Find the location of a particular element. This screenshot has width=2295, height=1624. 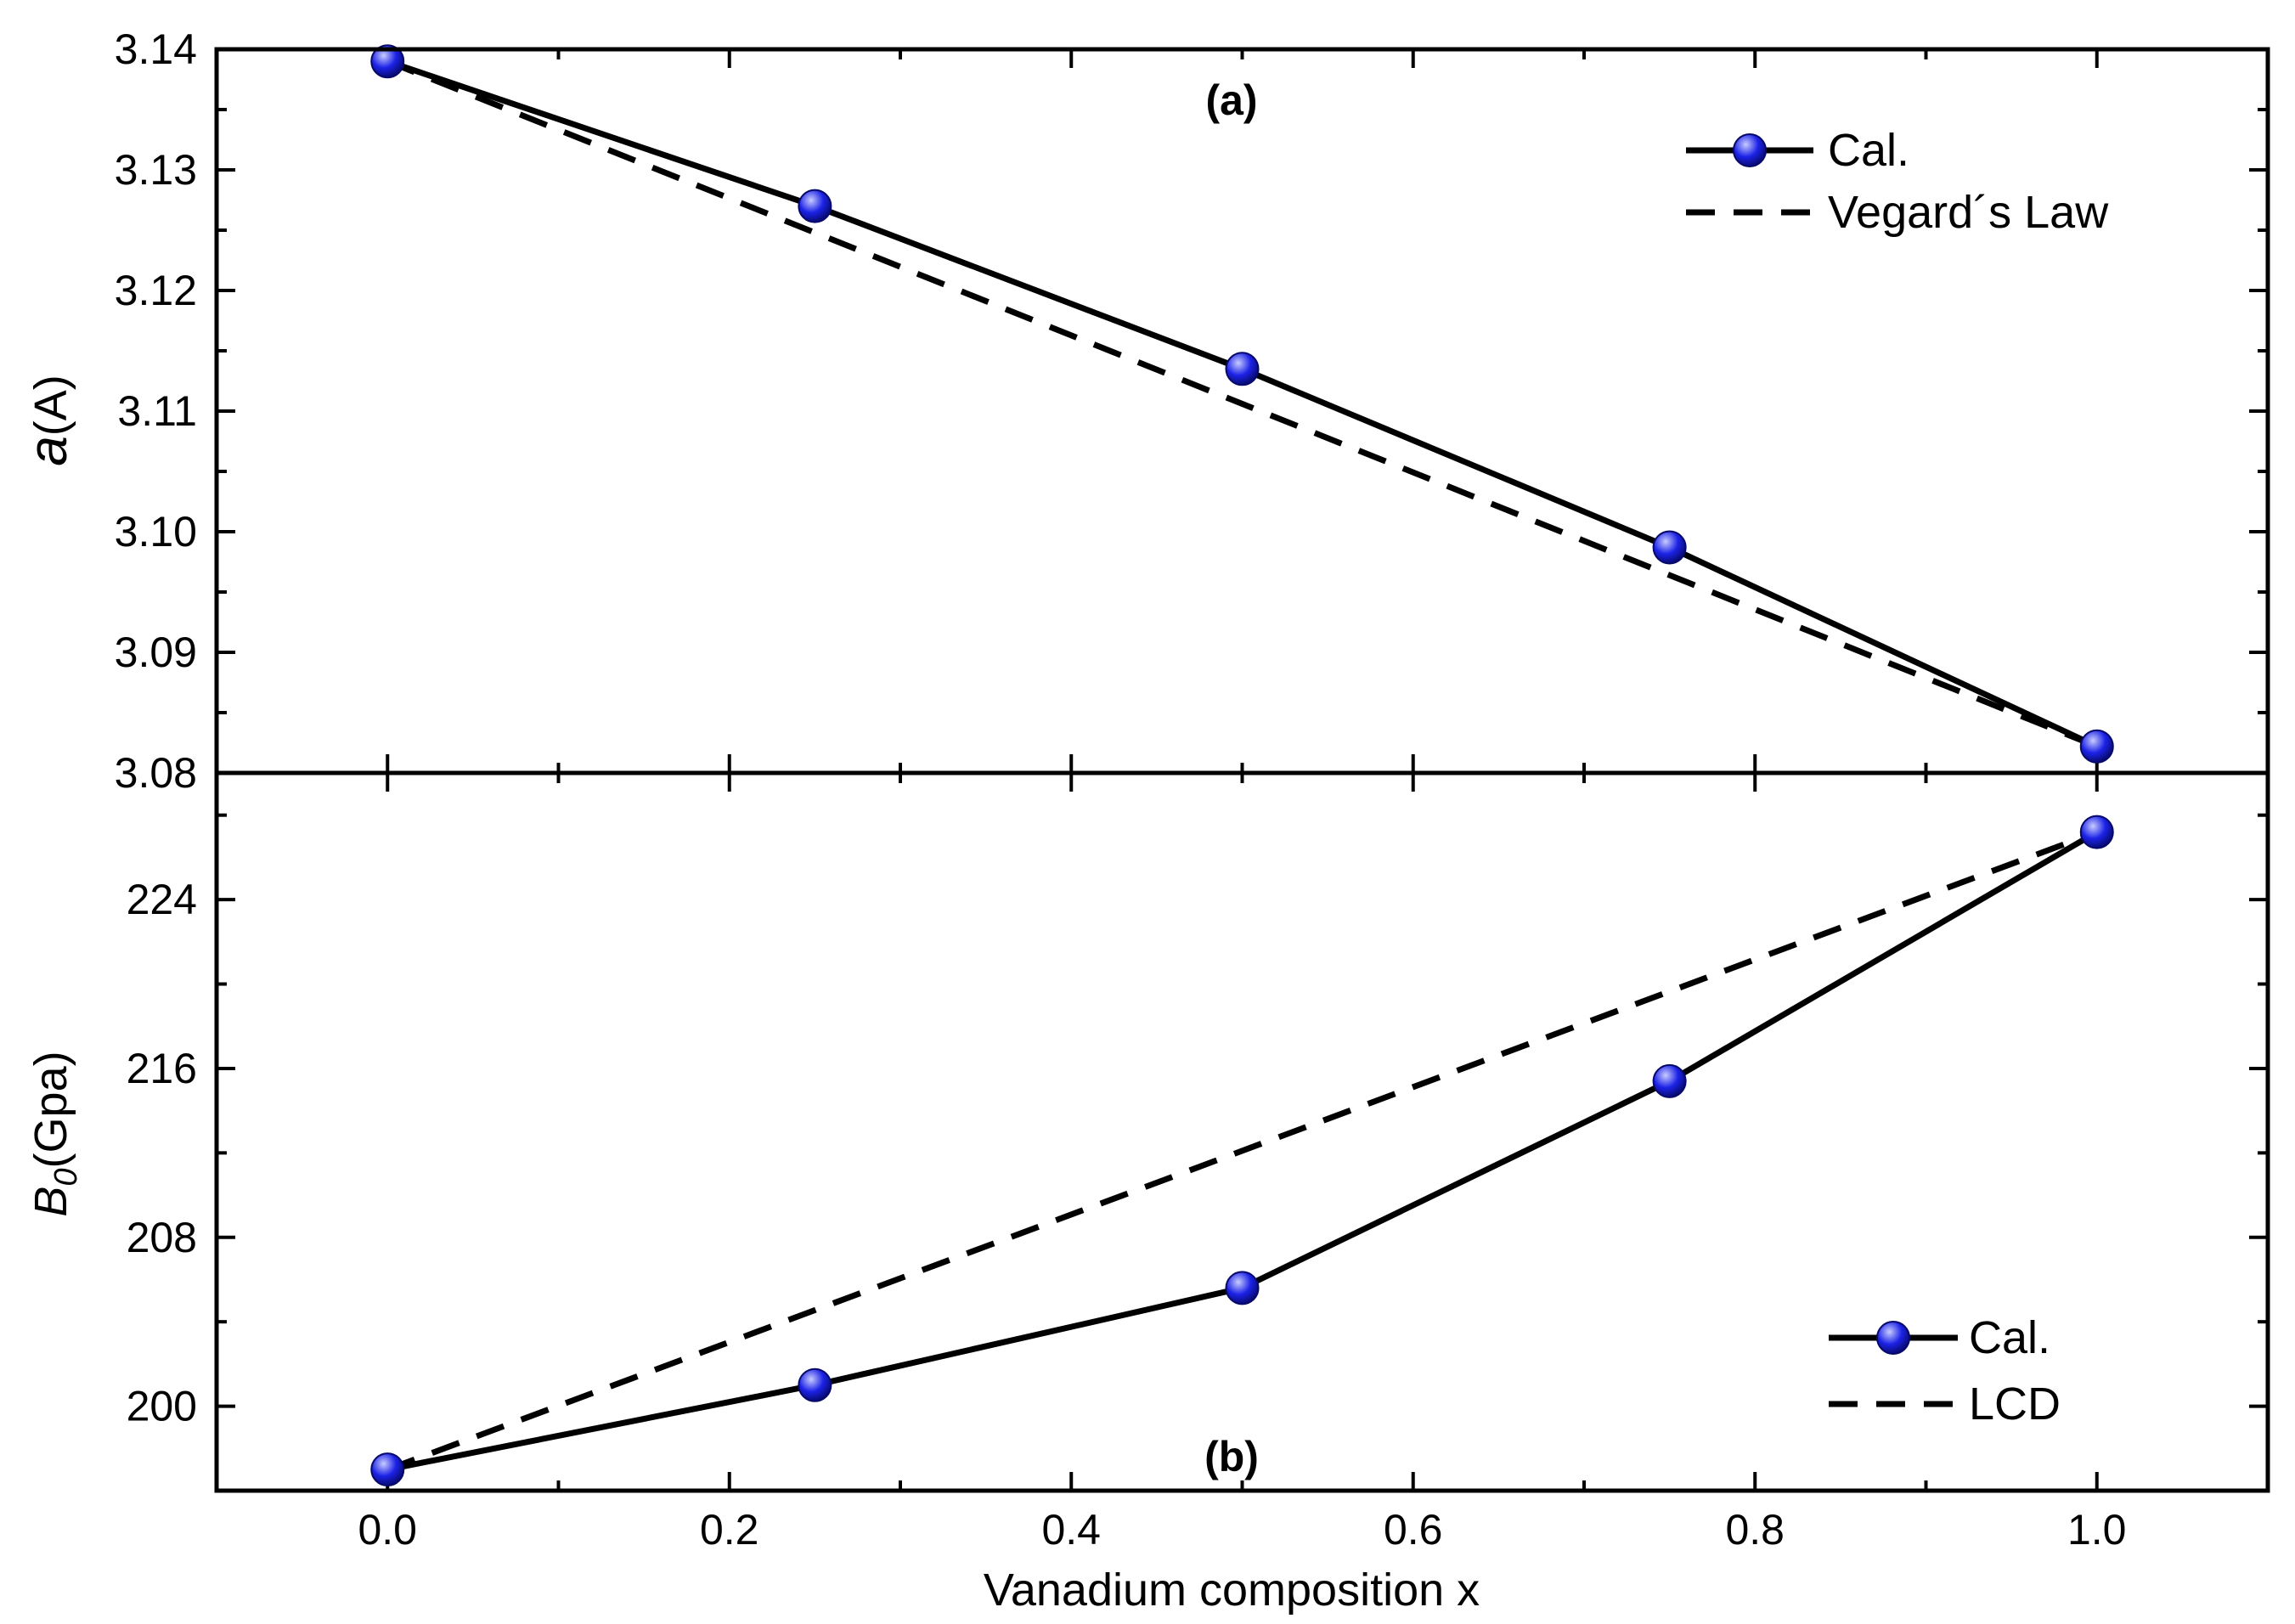

x-tick-label: 0.4 is located at coordinates (1071, 1530).